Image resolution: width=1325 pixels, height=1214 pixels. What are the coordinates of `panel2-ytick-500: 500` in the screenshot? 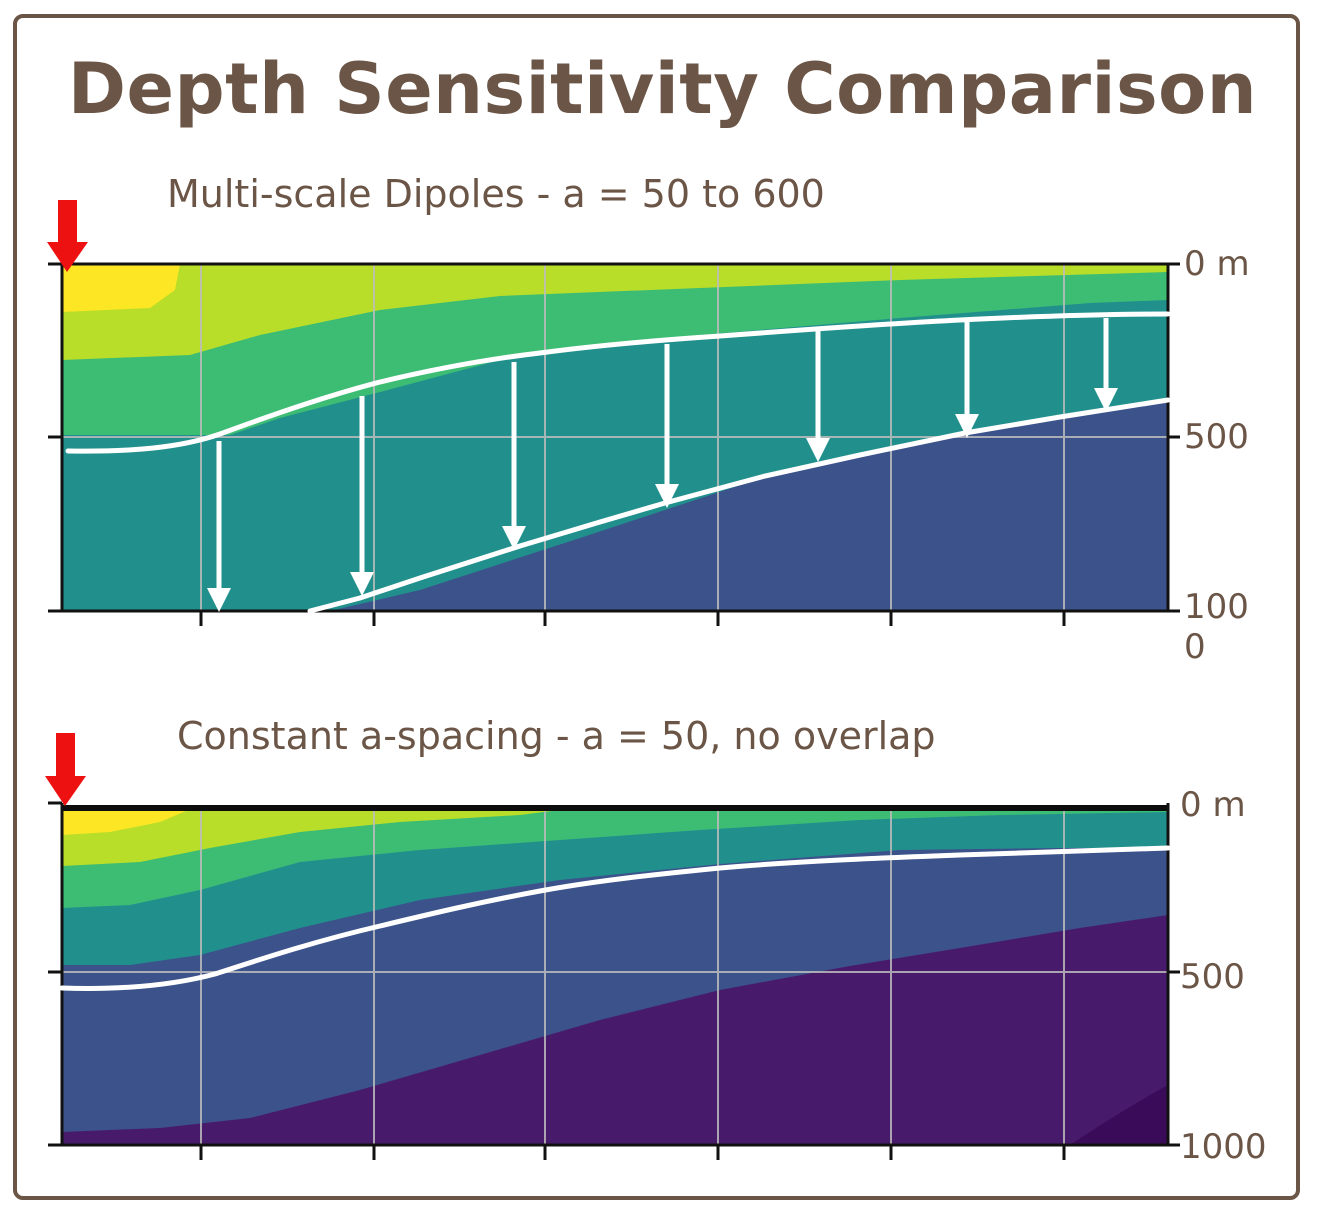 It's located at (1212, 977).